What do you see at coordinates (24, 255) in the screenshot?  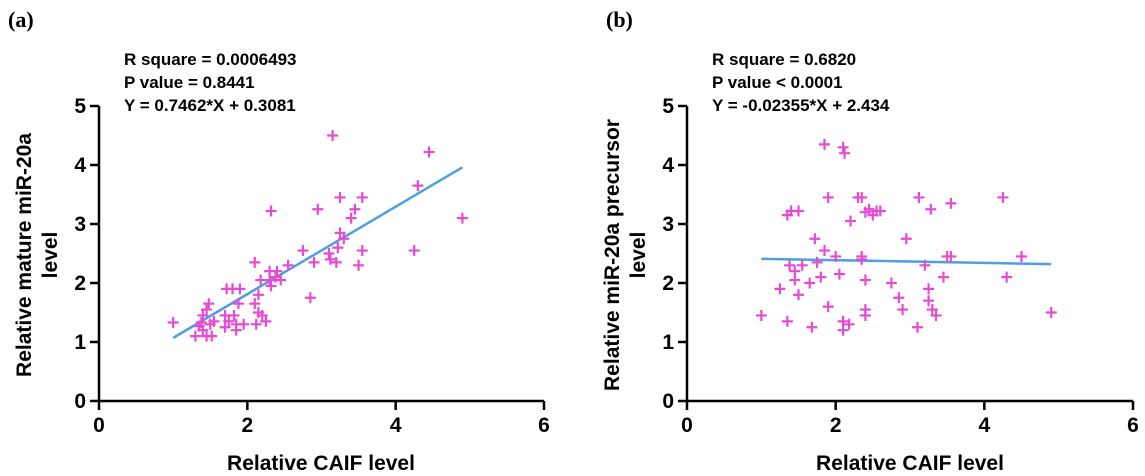 I see `panel-a-y-axis-title-line1: Relative mature miR-20a` at bounding box center [24, 255].